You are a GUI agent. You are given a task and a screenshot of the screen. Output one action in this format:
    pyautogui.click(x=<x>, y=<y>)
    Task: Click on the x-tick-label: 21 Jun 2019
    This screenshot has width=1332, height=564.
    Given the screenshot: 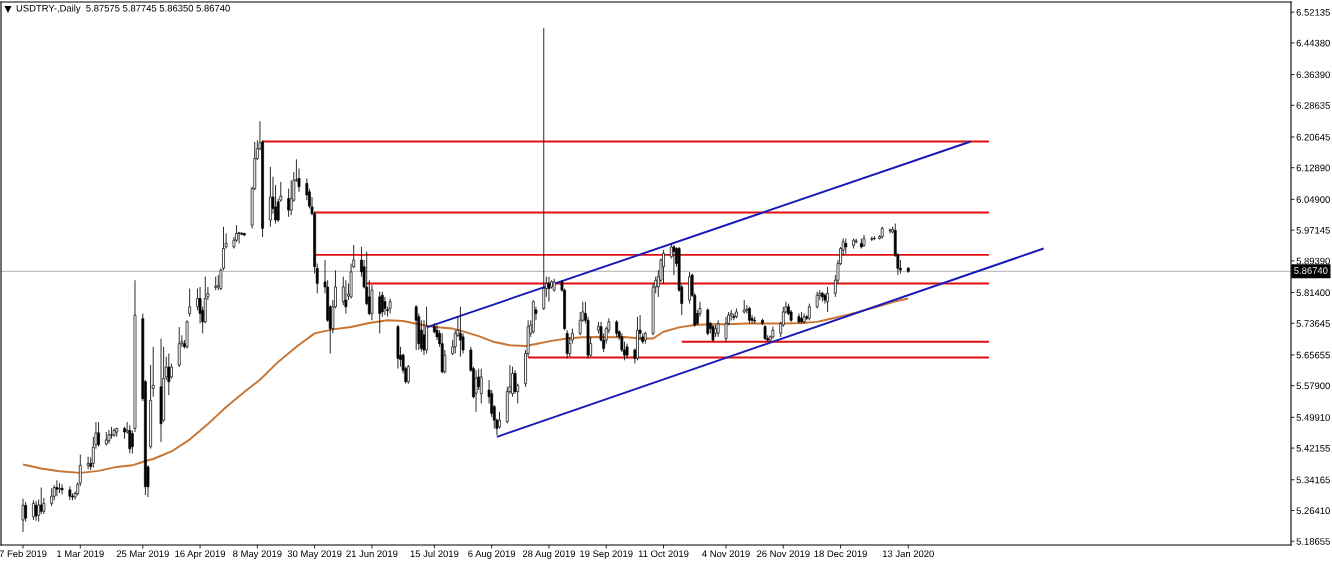 What is the action you would take?
    pyautogui.click(x=372, y=554)
    